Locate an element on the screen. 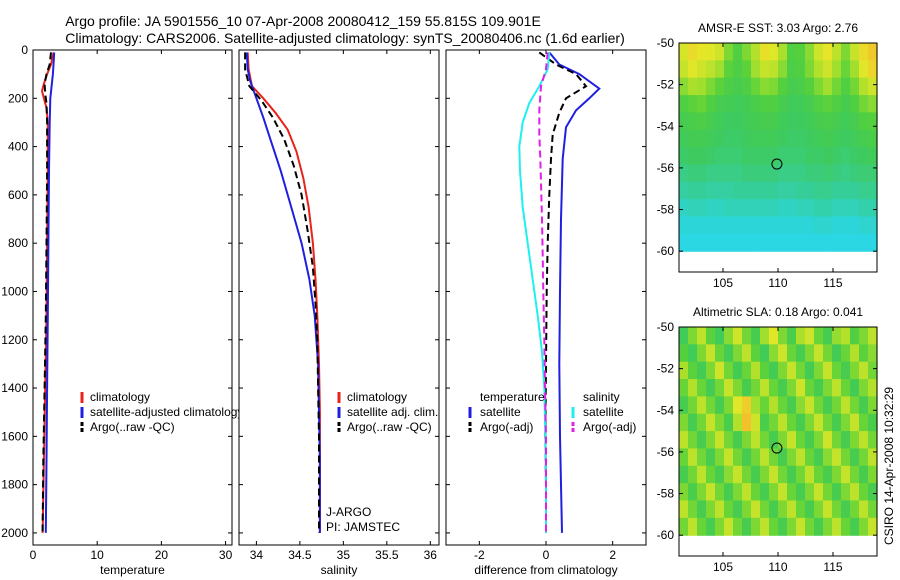  temperature-ytick-label: 1600 is located at coordinates (14, 436).